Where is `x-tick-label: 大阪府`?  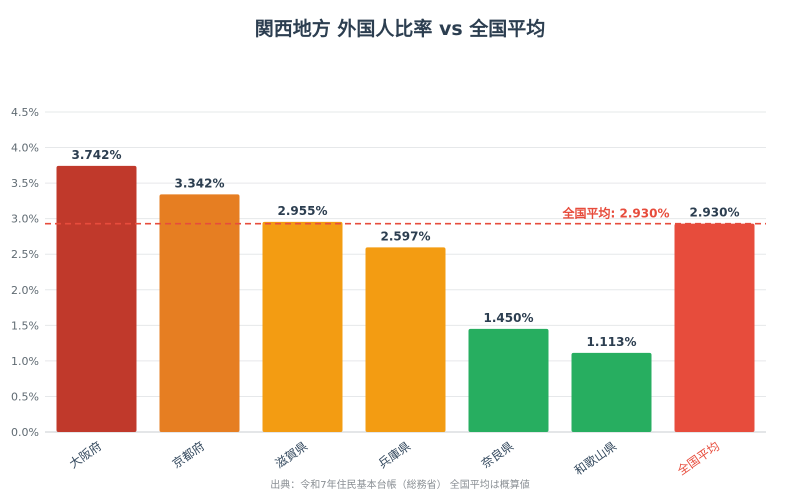 x-tick-label: 大阪府 is located at coordinates (85, 454).